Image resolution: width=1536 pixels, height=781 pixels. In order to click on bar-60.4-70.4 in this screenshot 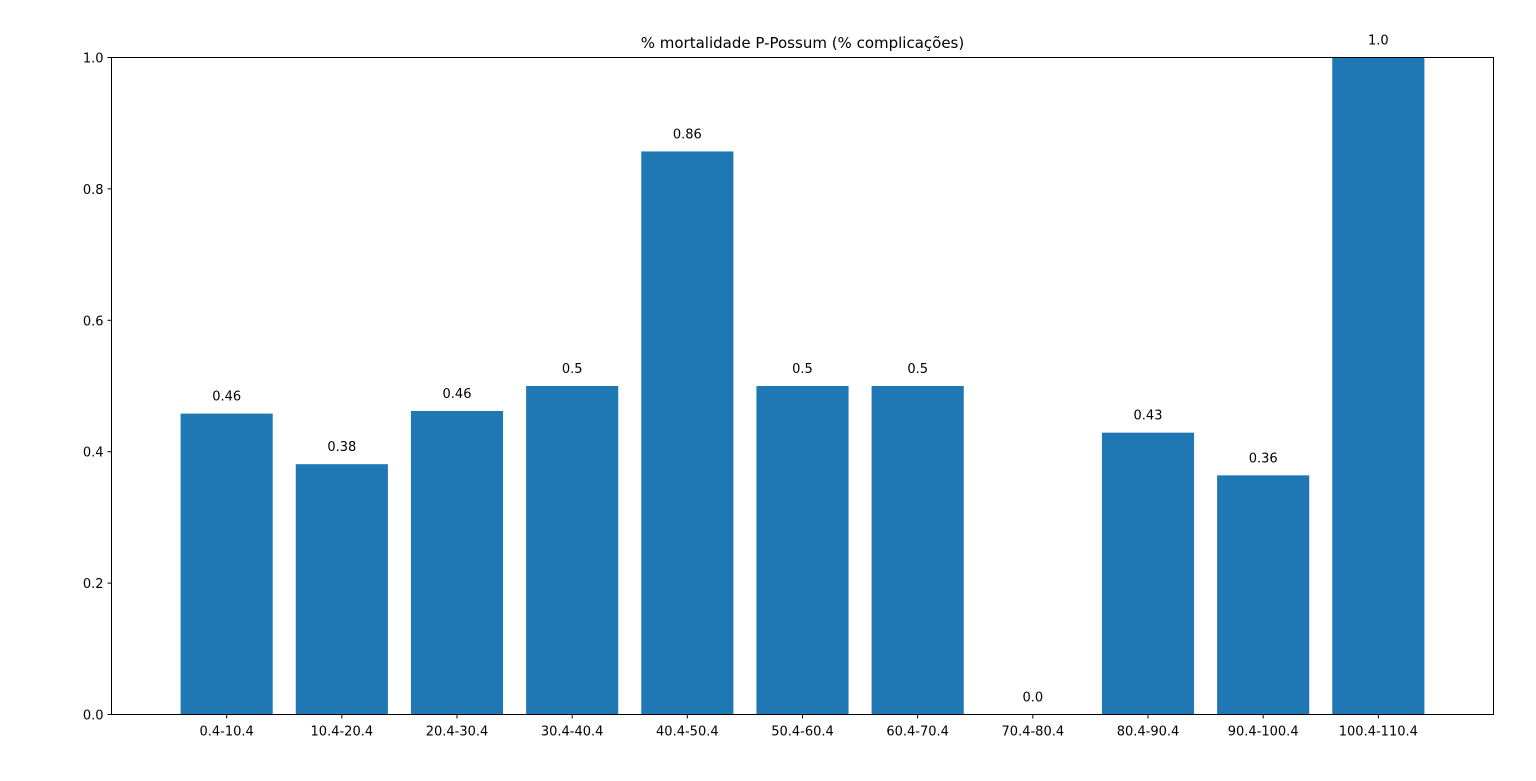, I will do `click(917, 550)`.